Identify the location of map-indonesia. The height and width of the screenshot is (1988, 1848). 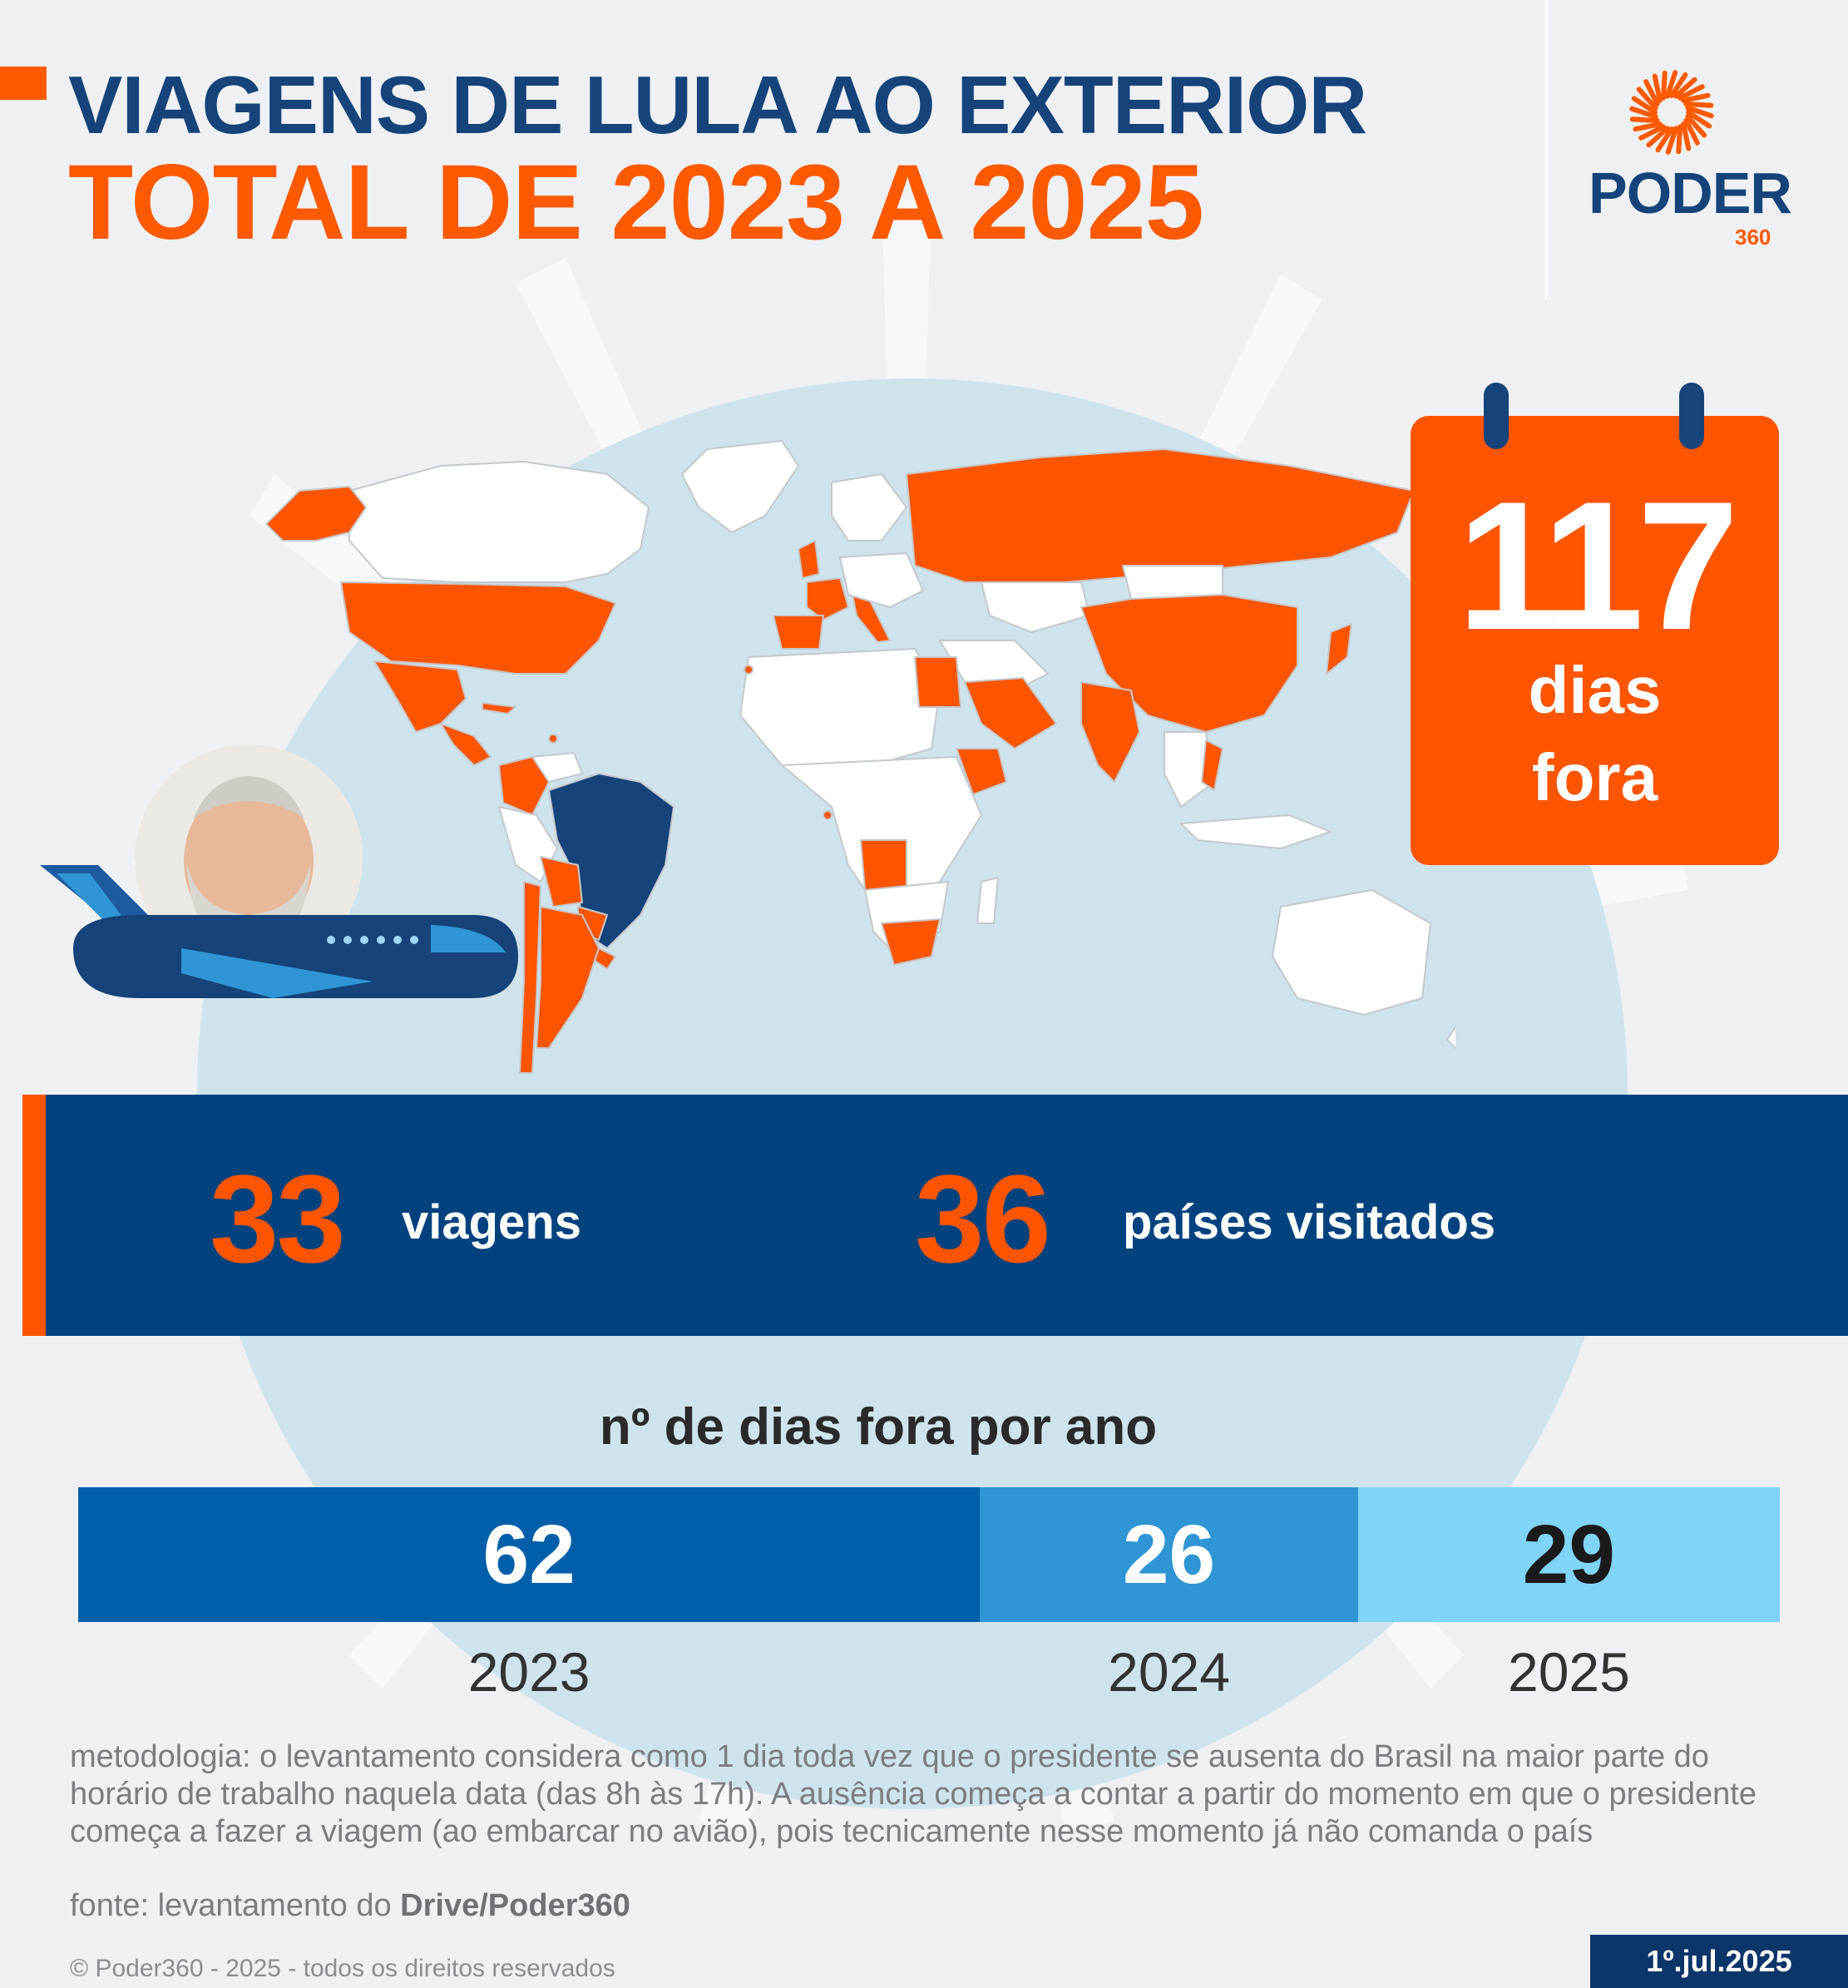
(1256, 831).